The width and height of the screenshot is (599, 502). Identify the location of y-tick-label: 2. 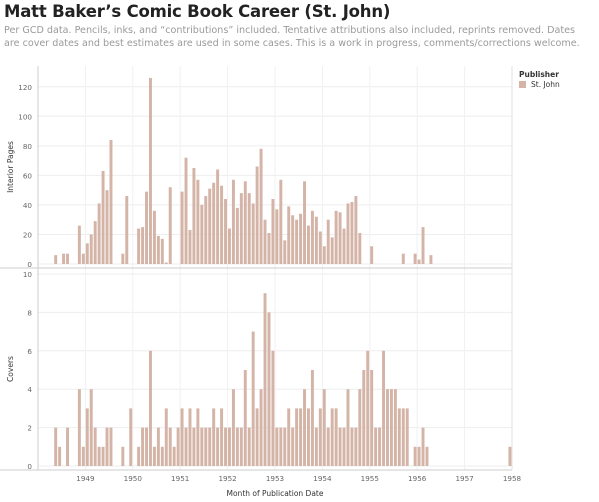
(29, 428).